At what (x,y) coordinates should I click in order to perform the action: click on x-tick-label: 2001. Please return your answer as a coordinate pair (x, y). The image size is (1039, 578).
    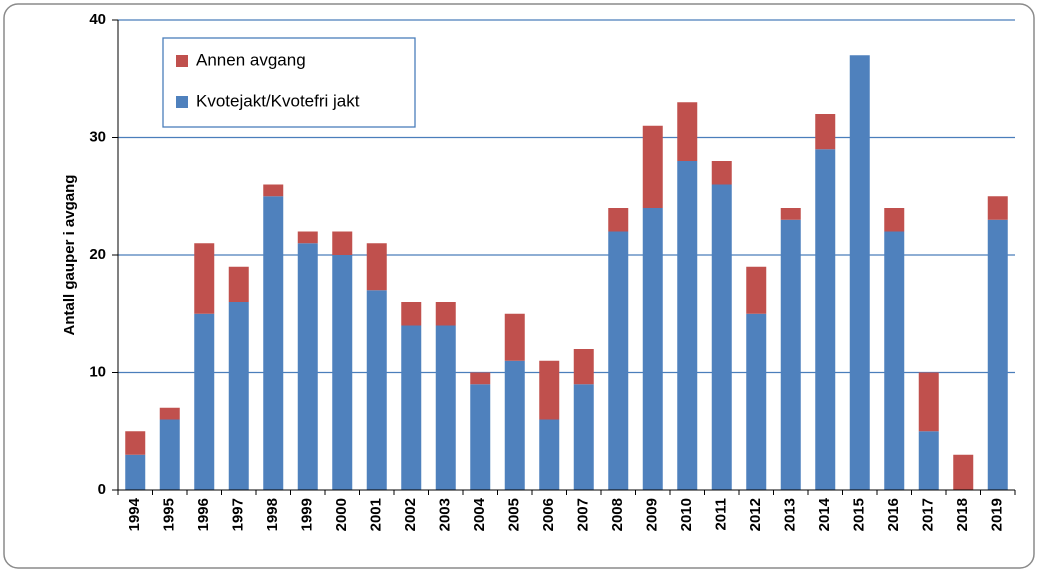
    Looking at the image, I should click on (376, 514).